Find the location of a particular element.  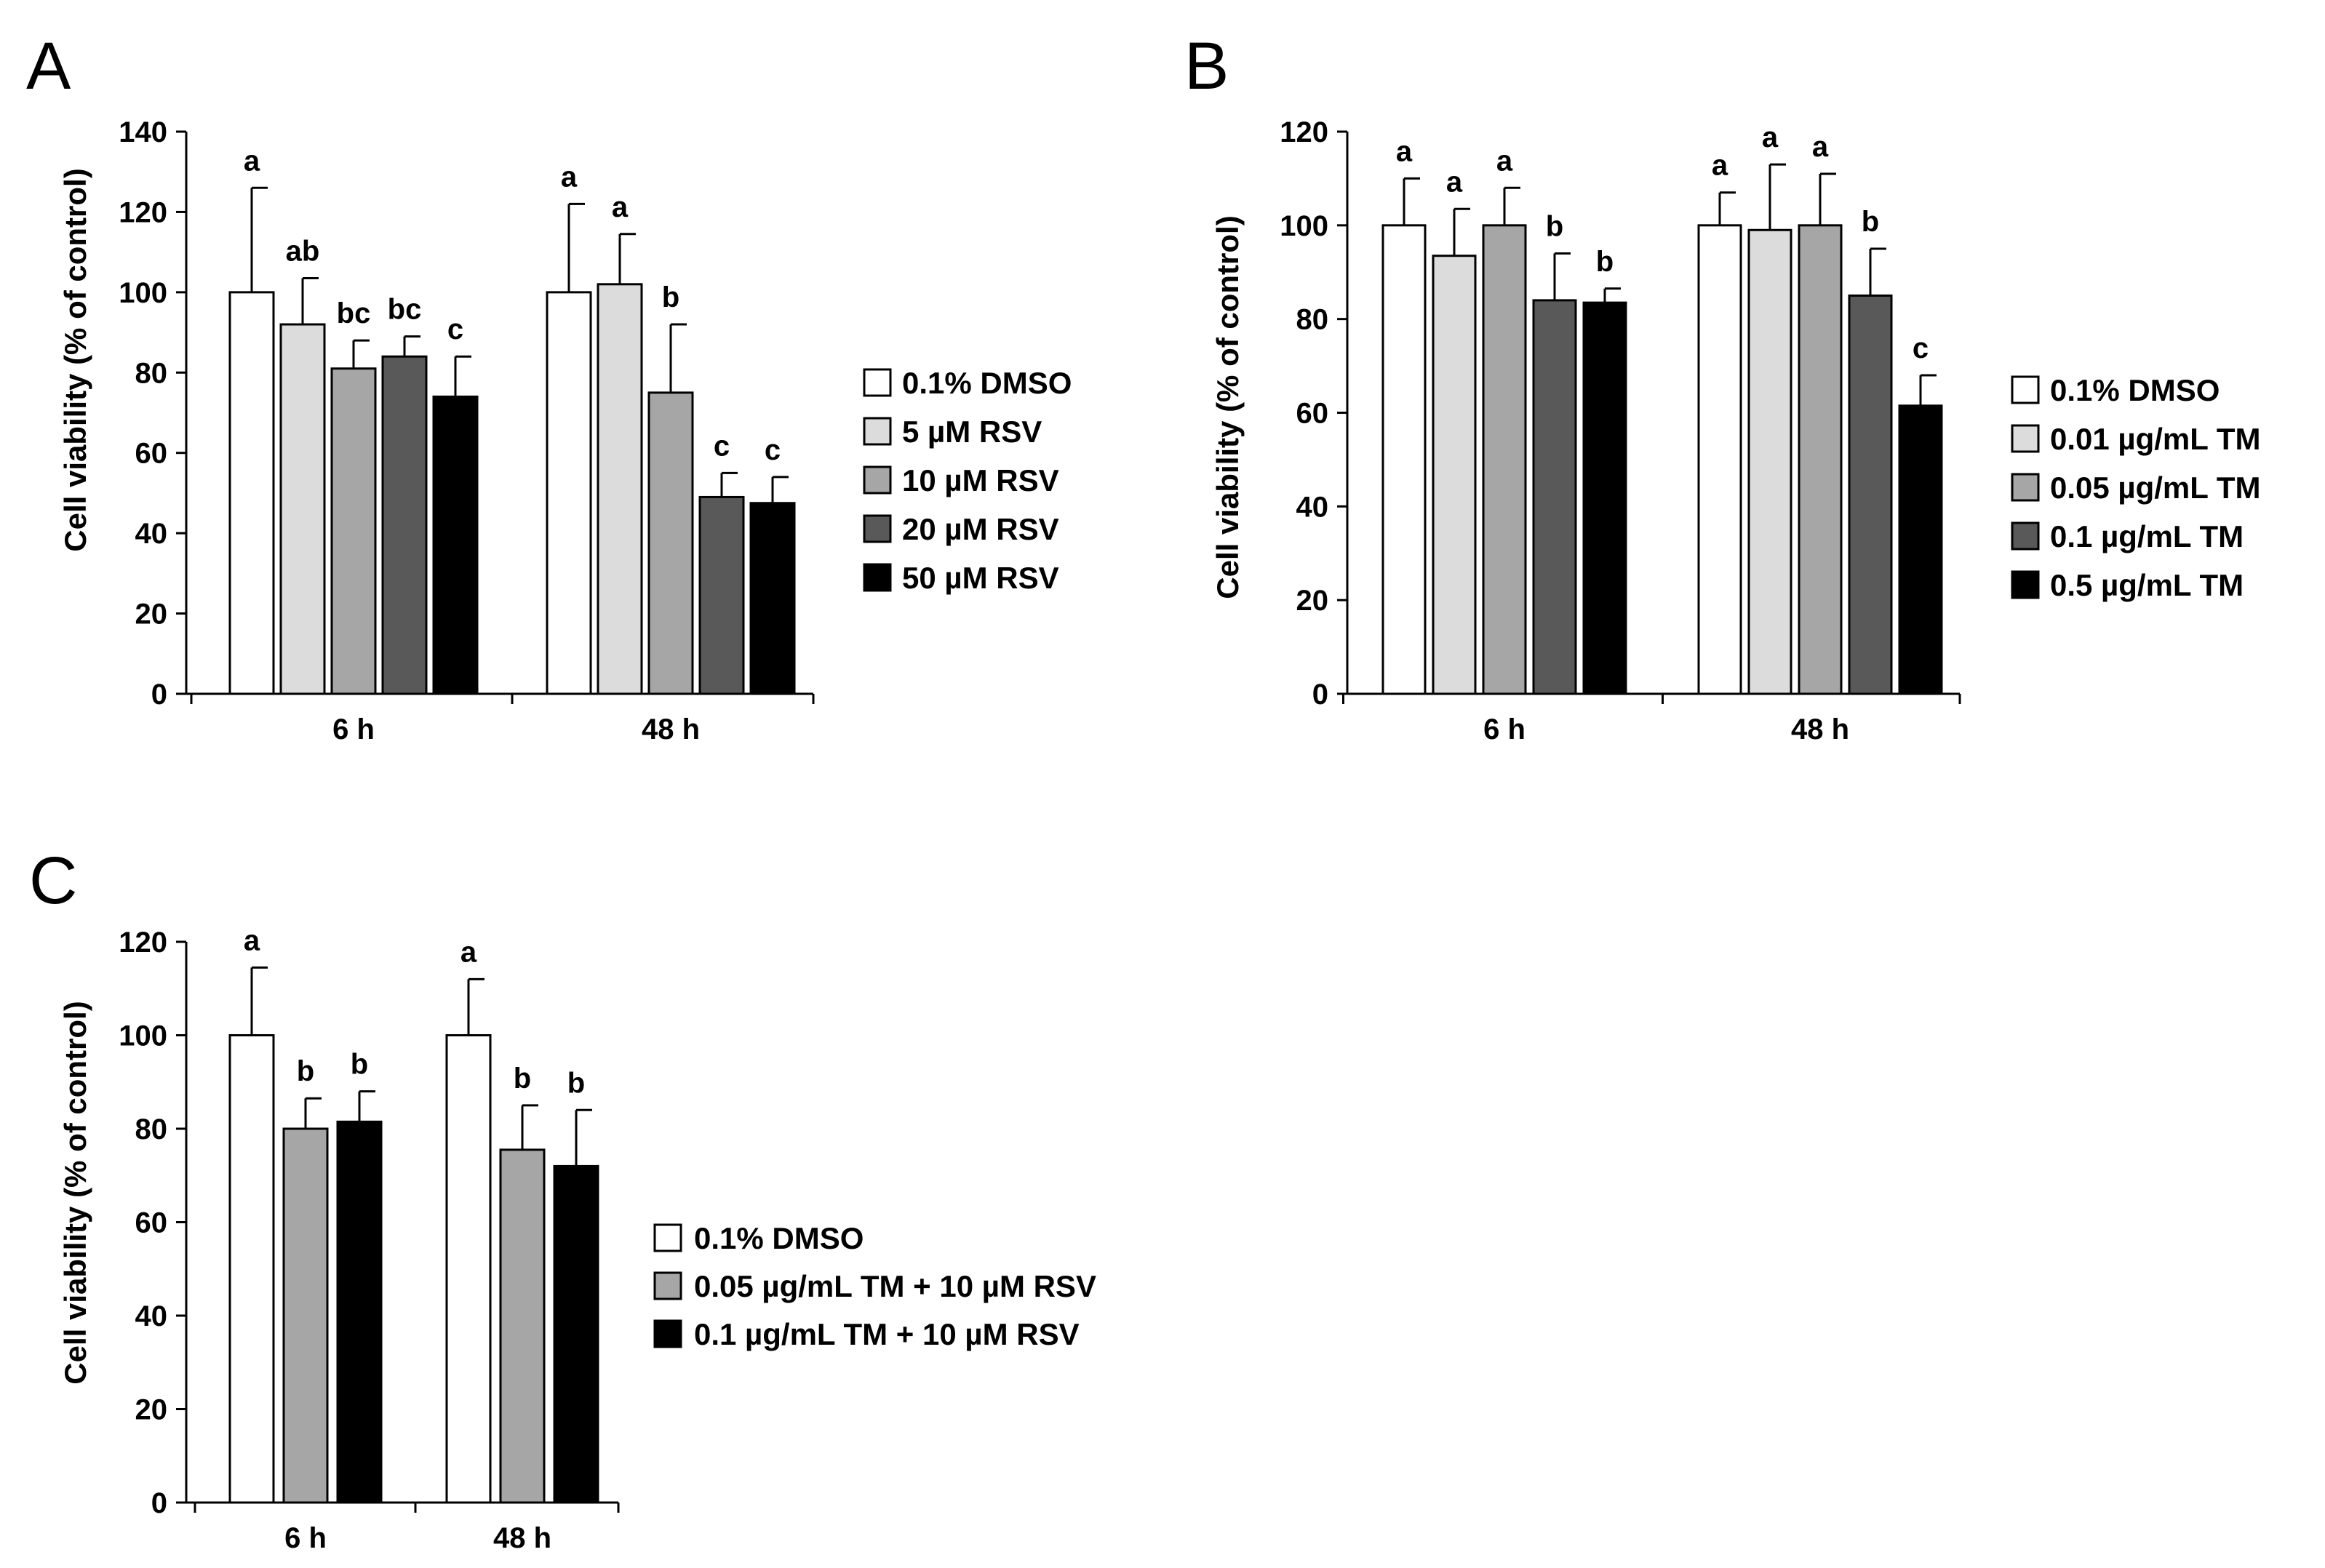

panel-c-y-tick-label: 60 is located at coordinates (151, 1223).